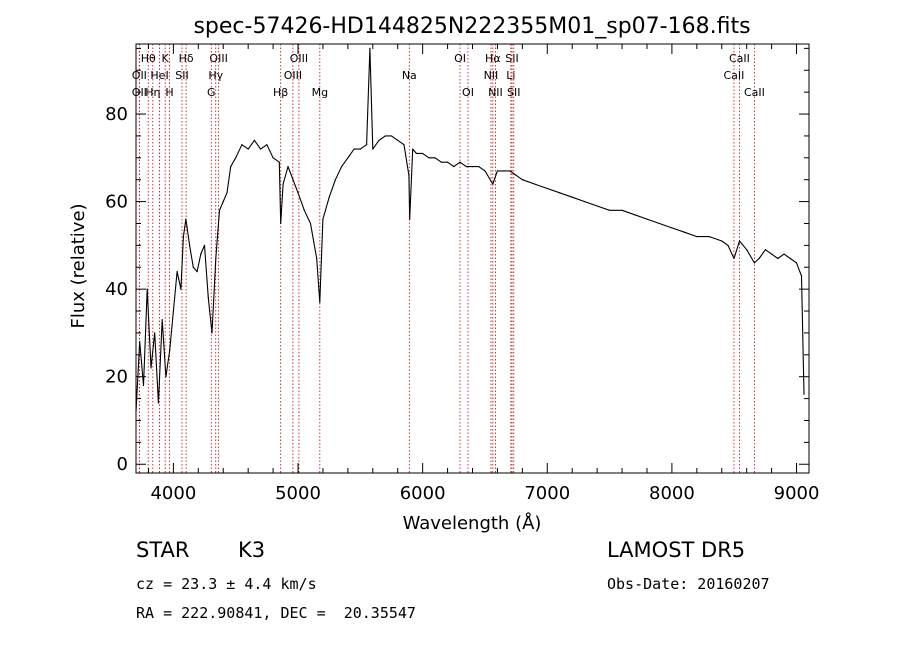  Describe the element at coordinates (252, 550) in the screenshot. I see `subclass: K3` at that location.